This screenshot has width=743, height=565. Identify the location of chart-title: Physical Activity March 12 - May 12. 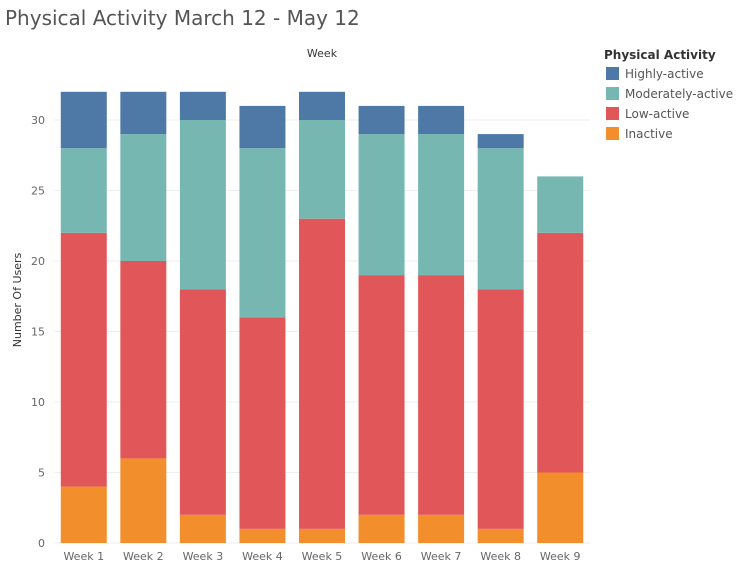
(182, 18).